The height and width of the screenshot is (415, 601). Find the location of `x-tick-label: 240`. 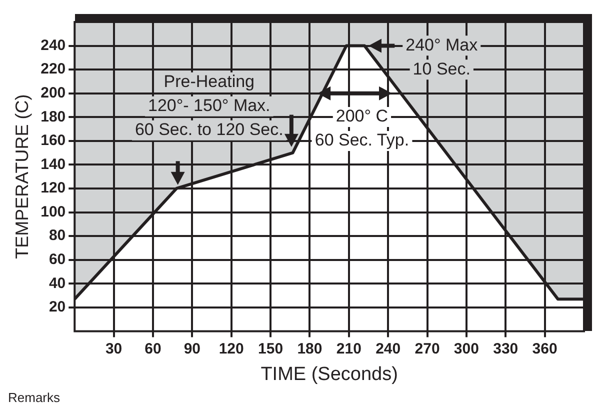

x-tick-label: 240 is located at coordinates (388, 349).